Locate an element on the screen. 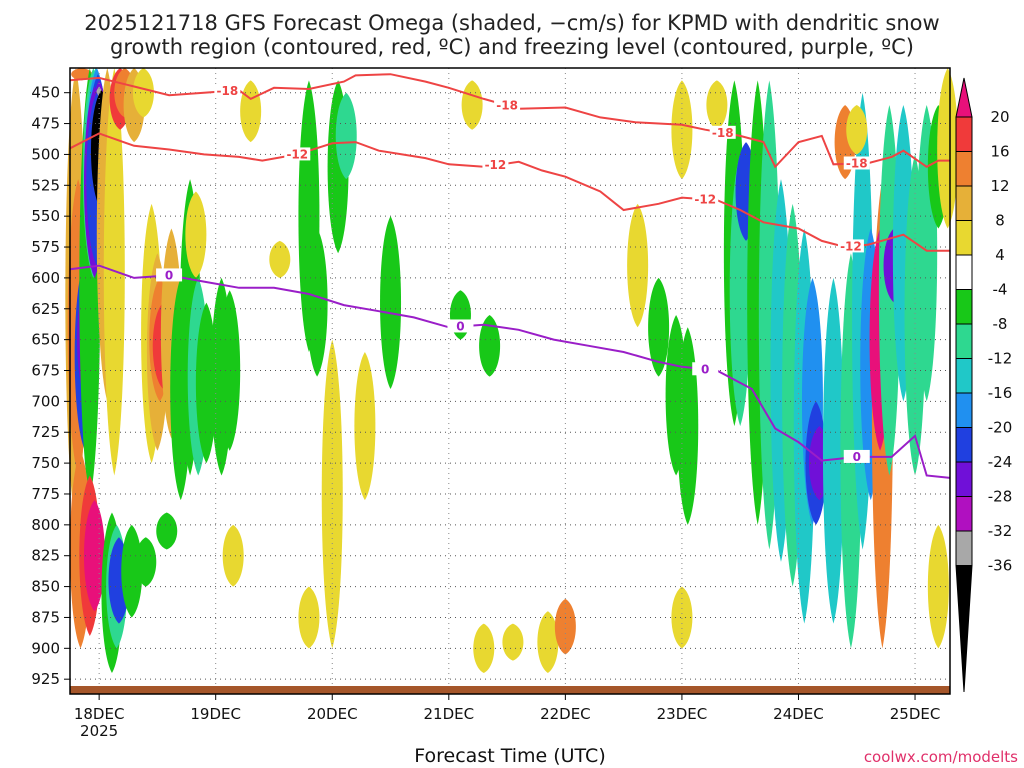 Image resolution: width=1024 pixels, height=768 pixels. y-tick-label: 750 is located at coordinates (45, 463).